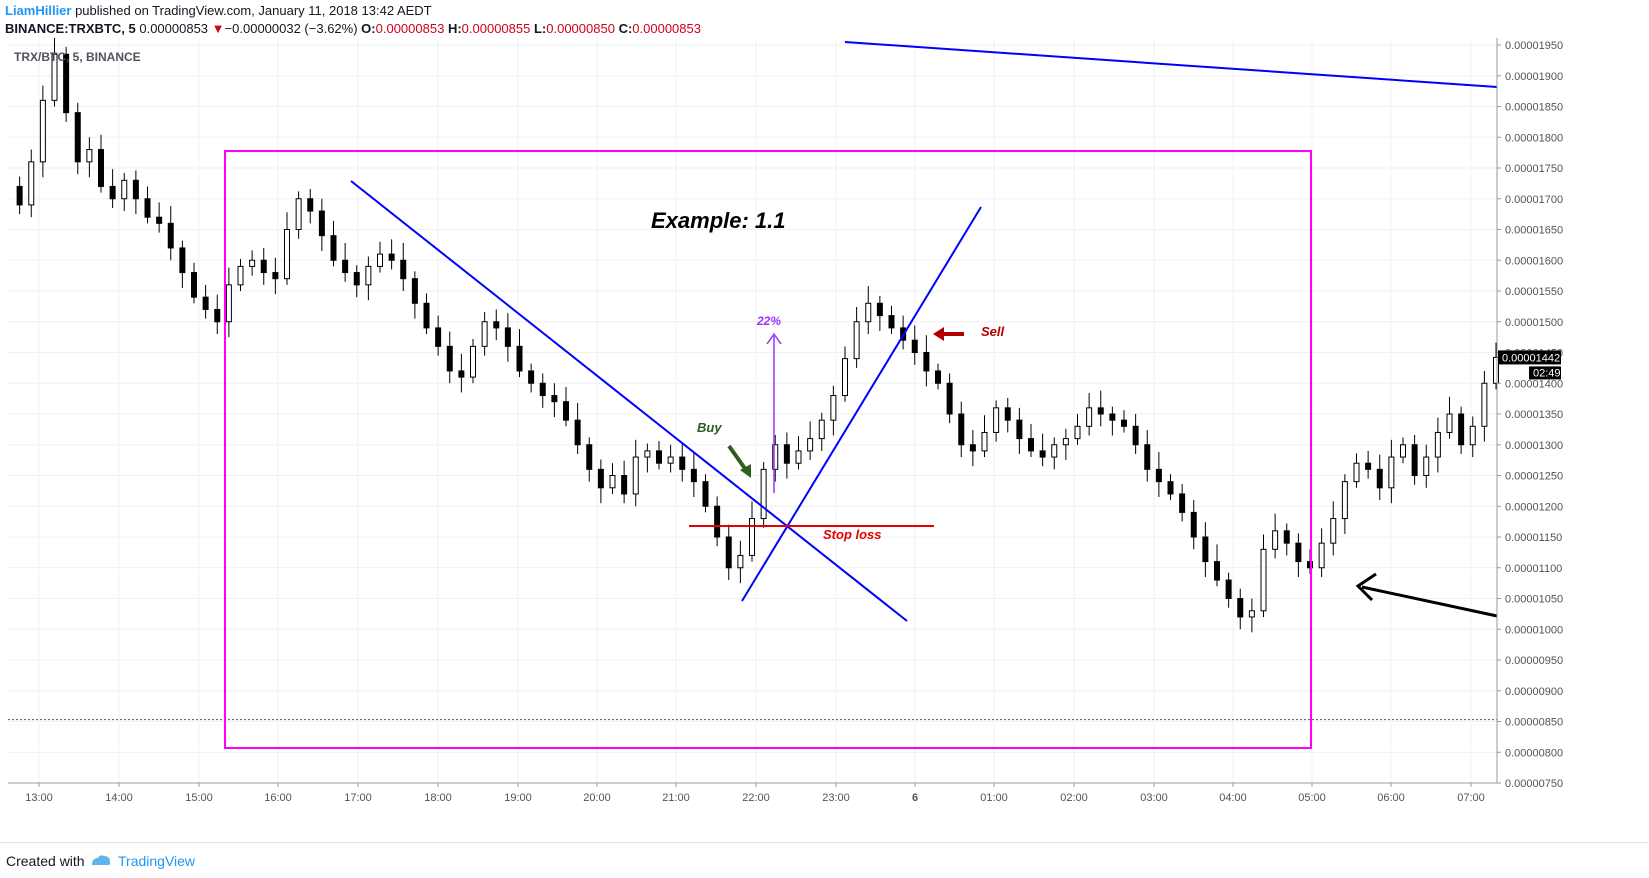 The width and height of the screenshot is (1649, 878). Describe the element at coordinates (836, 798) in the screenshot. I see `x-tick-label: 23:00` at that location.